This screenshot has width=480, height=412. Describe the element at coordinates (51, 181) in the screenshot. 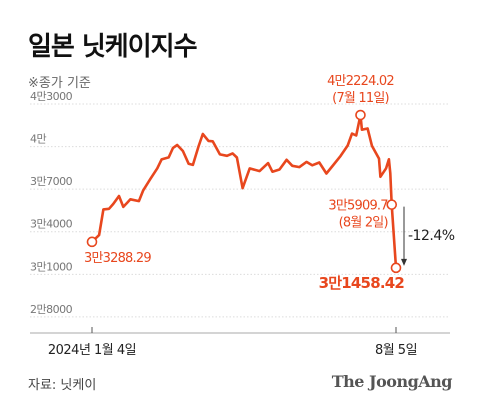

I see `y-tick-label: 3만7000` at that location.